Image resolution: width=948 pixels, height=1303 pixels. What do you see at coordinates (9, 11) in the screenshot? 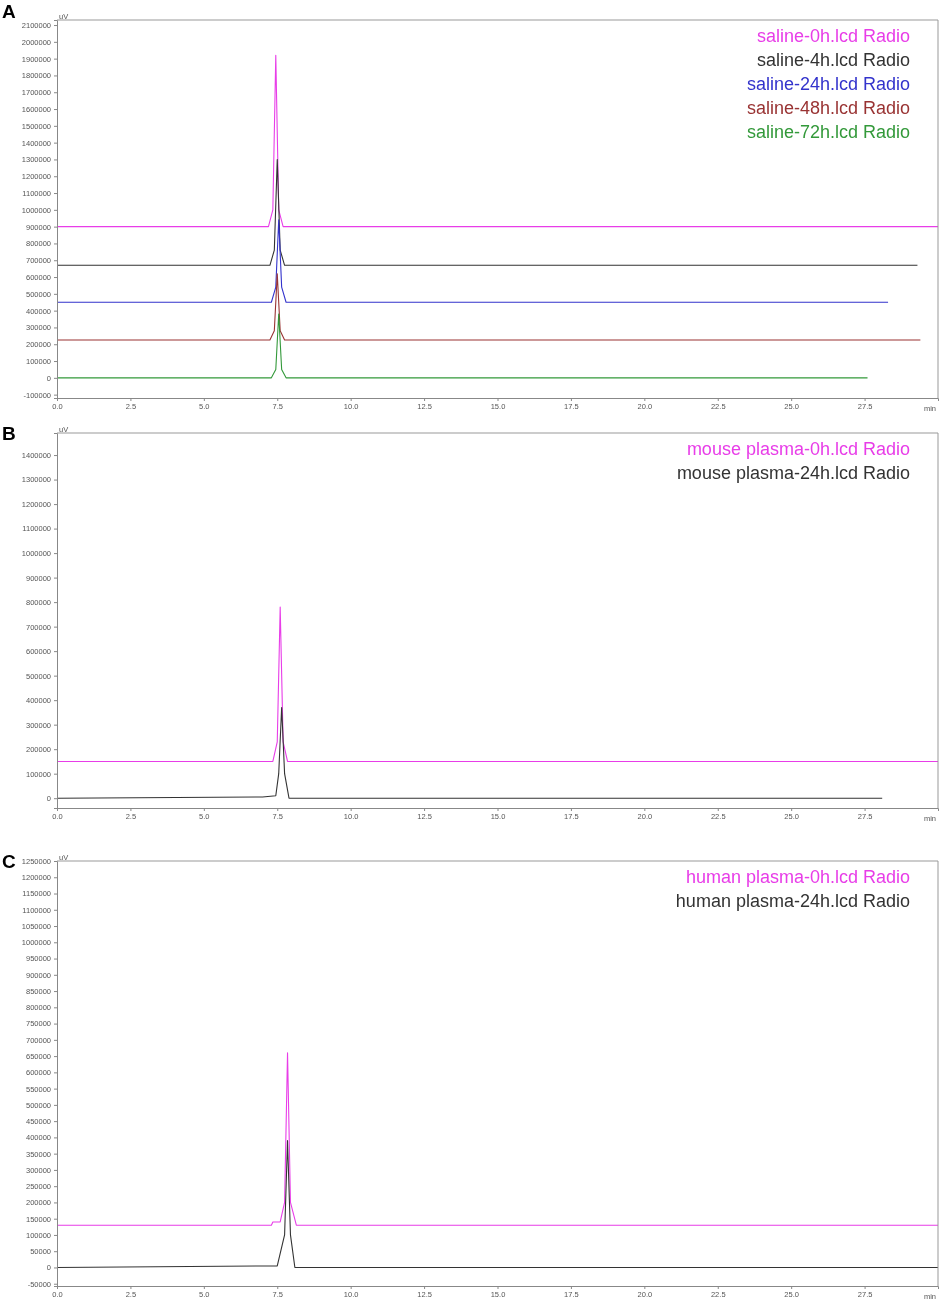
I see `chart-title: A` at bounding box center [9, 11].